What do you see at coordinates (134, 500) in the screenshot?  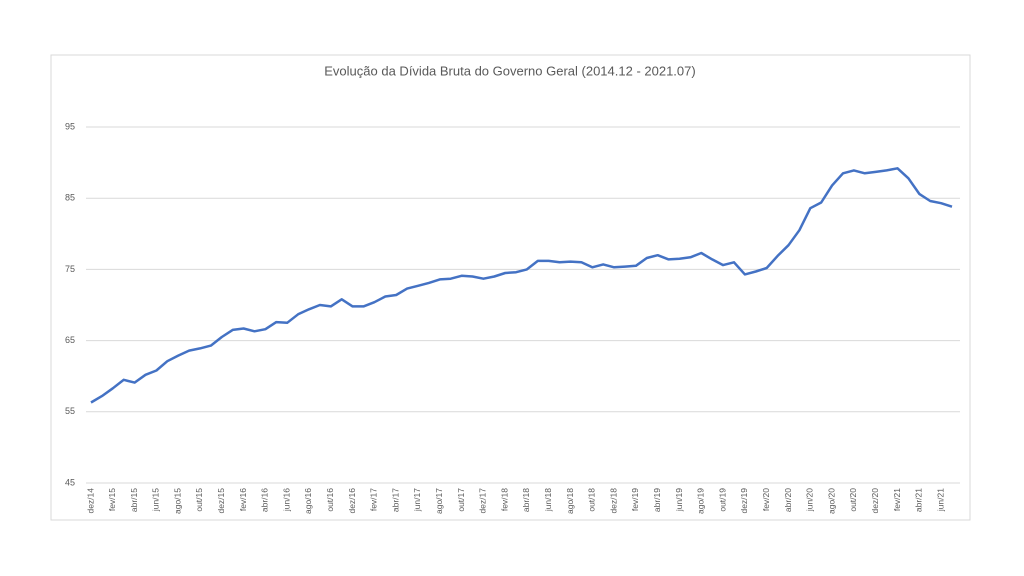 I see `x-tick-label: abr/15` at bounding box center [134, 500].